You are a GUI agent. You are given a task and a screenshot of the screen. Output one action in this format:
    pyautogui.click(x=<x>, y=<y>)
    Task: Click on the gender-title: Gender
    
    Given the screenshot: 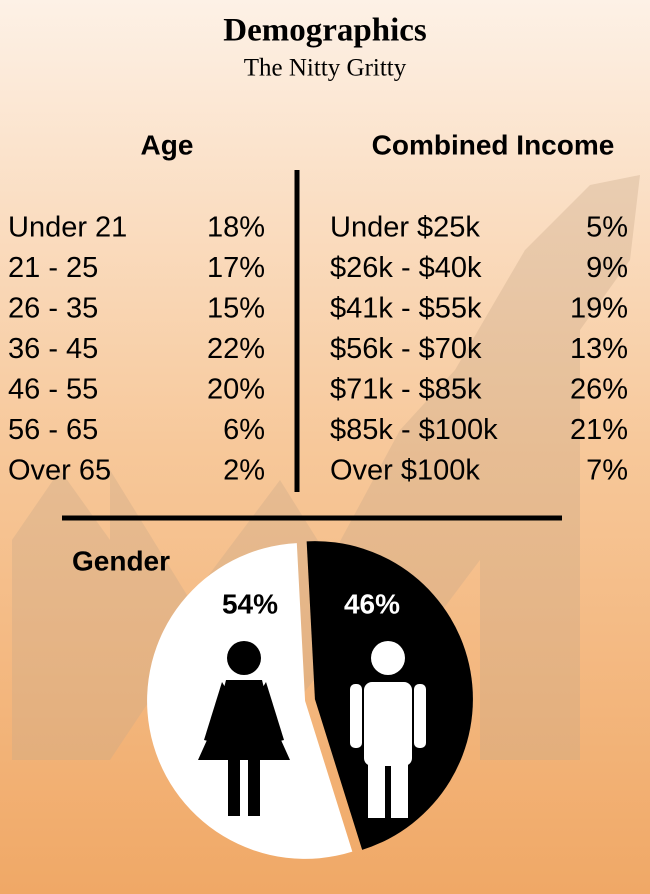 What is the action you would take?
    pyautogui.click(x=121, y=560)
    